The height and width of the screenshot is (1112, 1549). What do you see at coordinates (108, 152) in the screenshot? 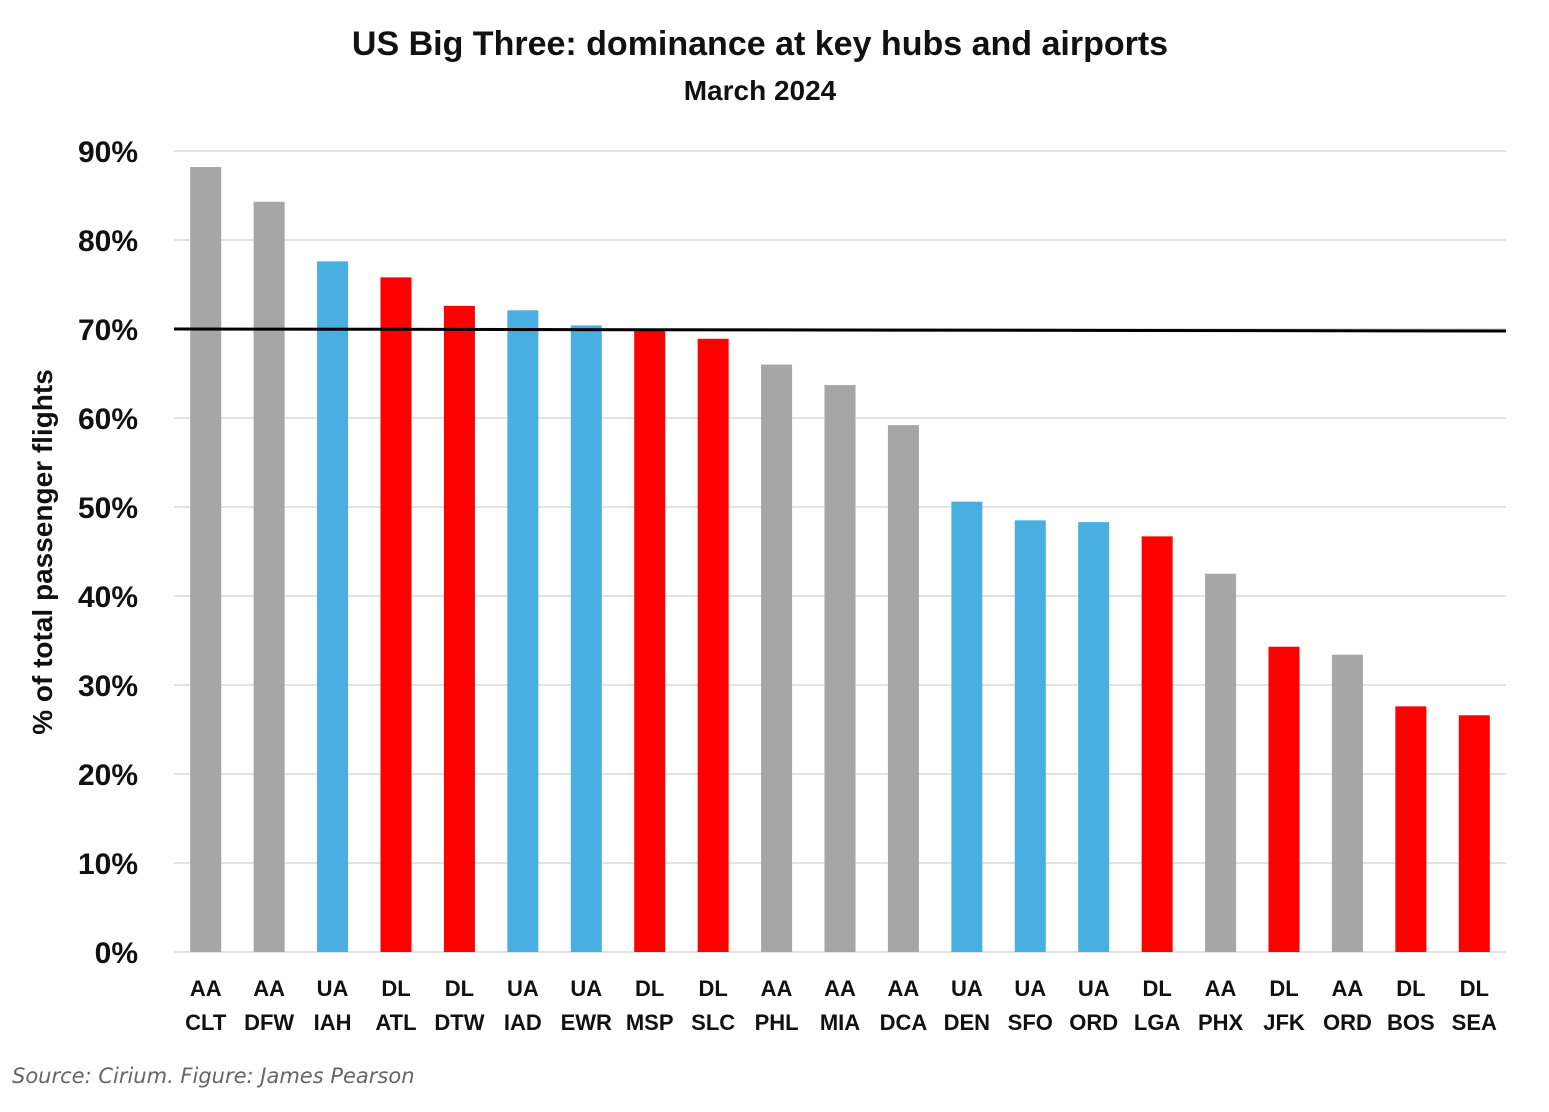
I see `y-tick-label: 90%` at bounding box center [108, 152].